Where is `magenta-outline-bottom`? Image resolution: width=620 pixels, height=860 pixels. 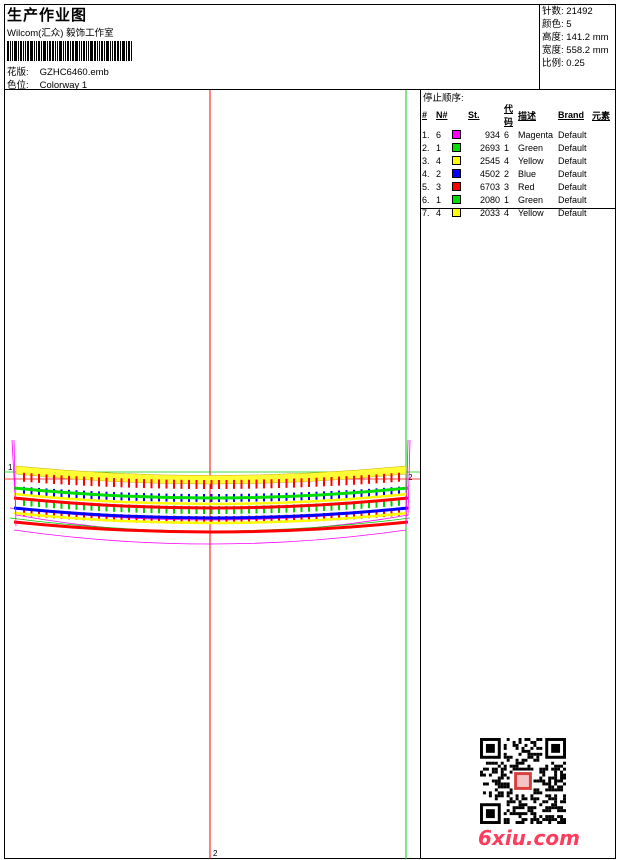
magenta-outline-bottom is located at coordinates (210, 537).